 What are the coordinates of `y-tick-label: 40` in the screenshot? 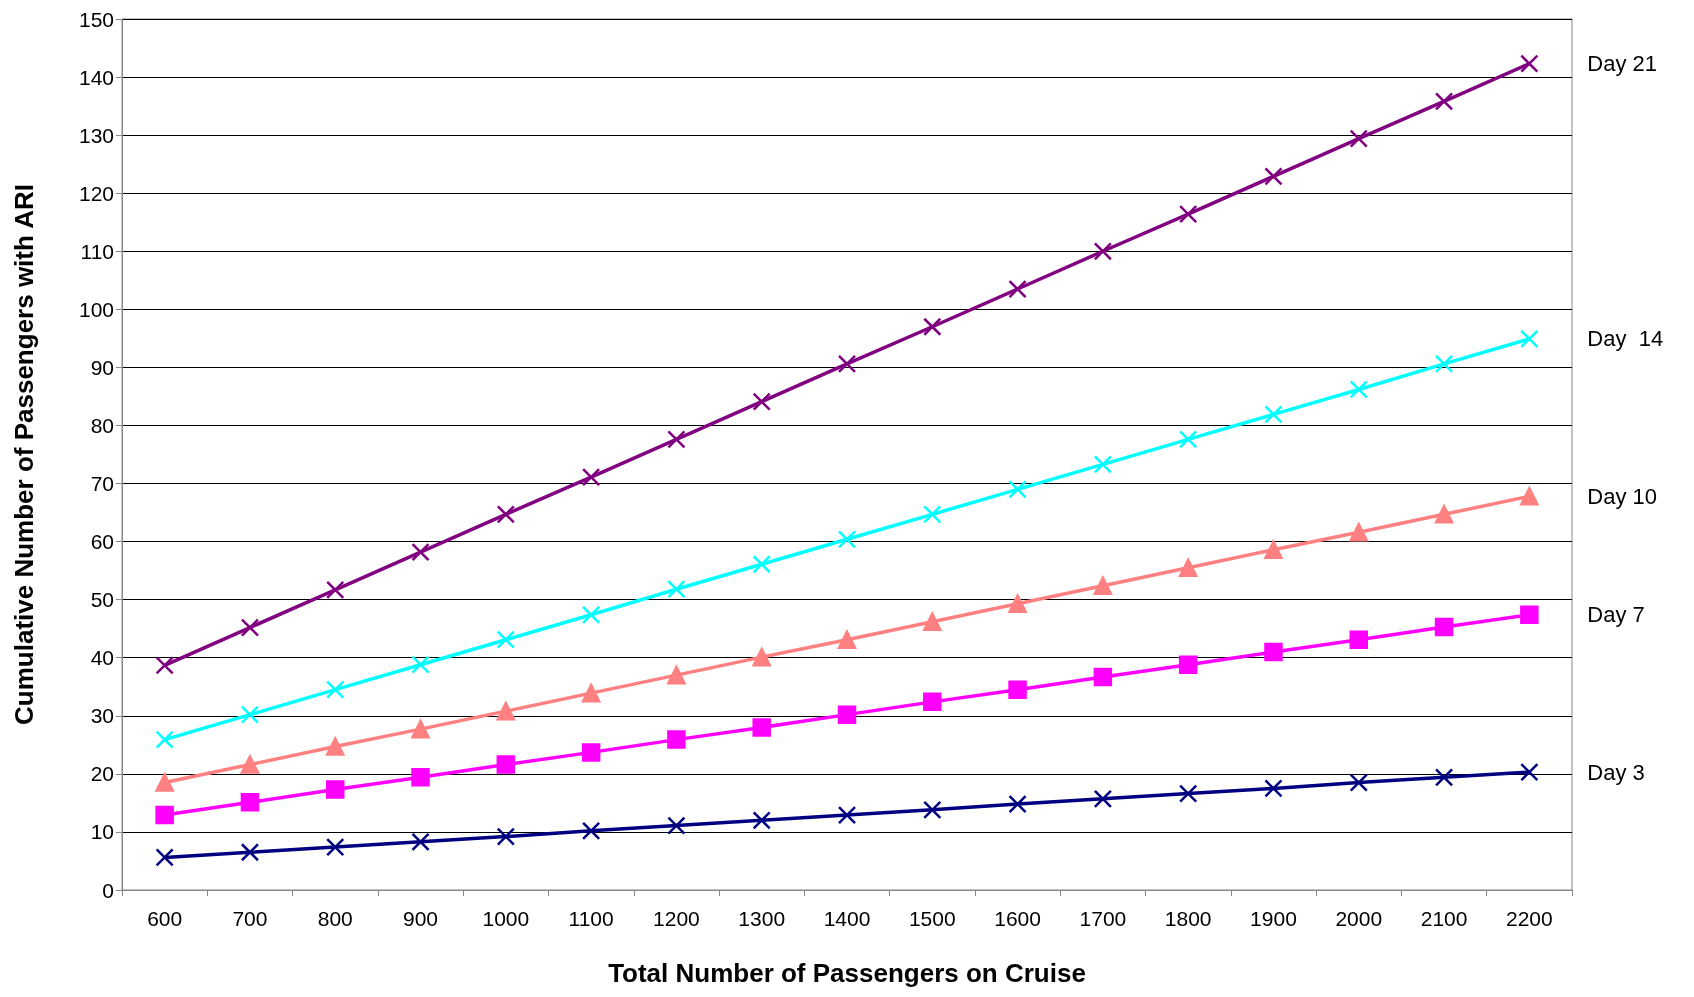 It's located at (102, 658).